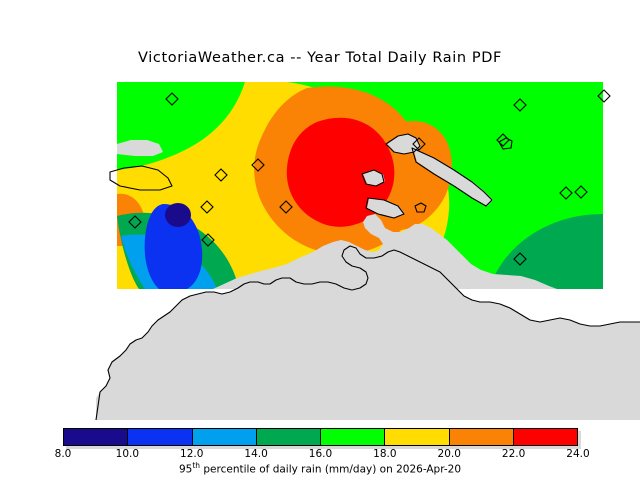 This screenshot has width=640, height=480. I want to click on colorbar-tick-22.0: 22.0, so click(513, 454).